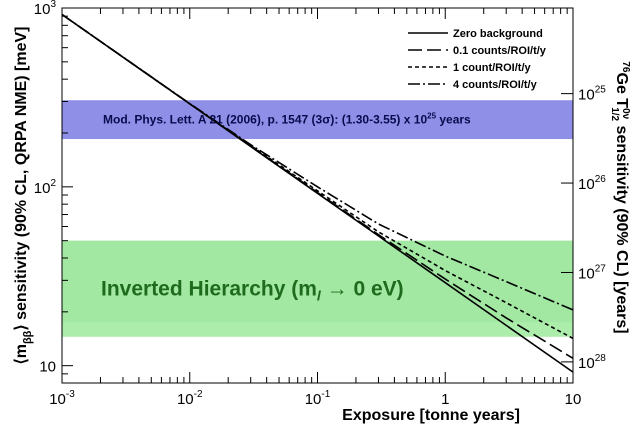 Image resolution: width=638 pixels, height=432 pixels. I want to click on hm-band, so click(317, 120).